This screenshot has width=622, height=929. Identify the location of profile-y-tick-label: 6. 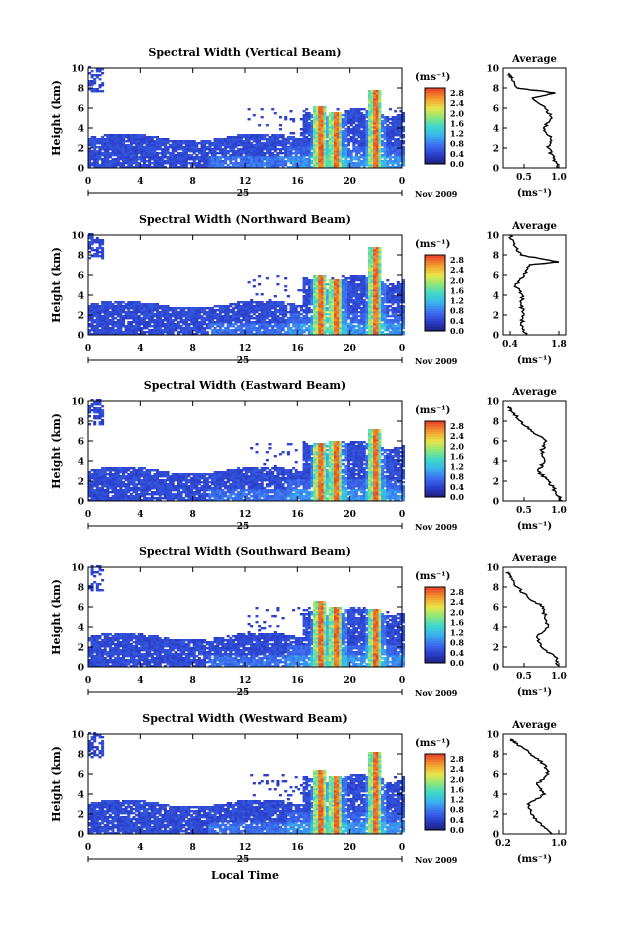
(496, 110).